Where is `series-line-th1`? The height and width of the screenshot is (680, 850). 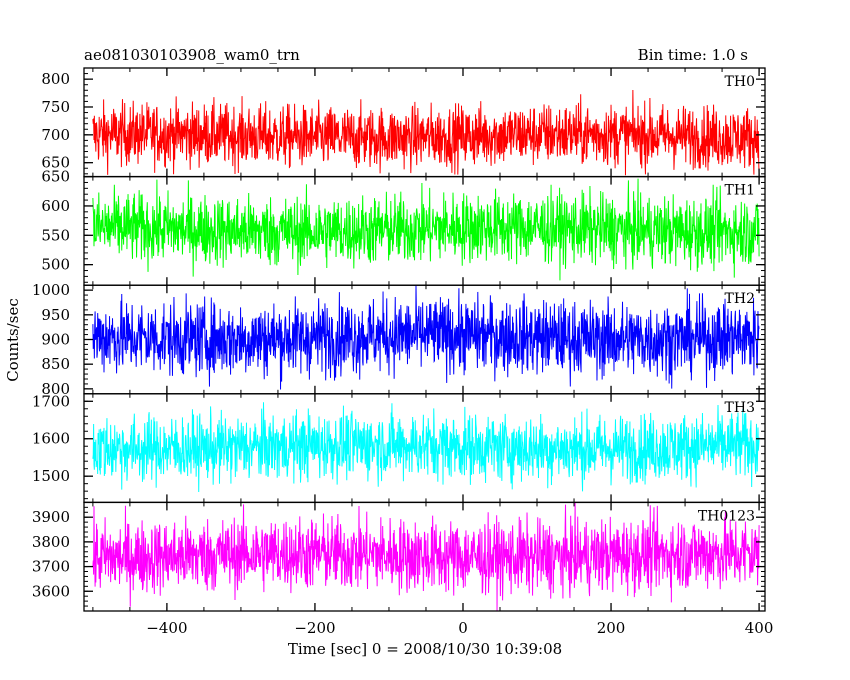
series-line-th1 is located at coordinates (426, 229).